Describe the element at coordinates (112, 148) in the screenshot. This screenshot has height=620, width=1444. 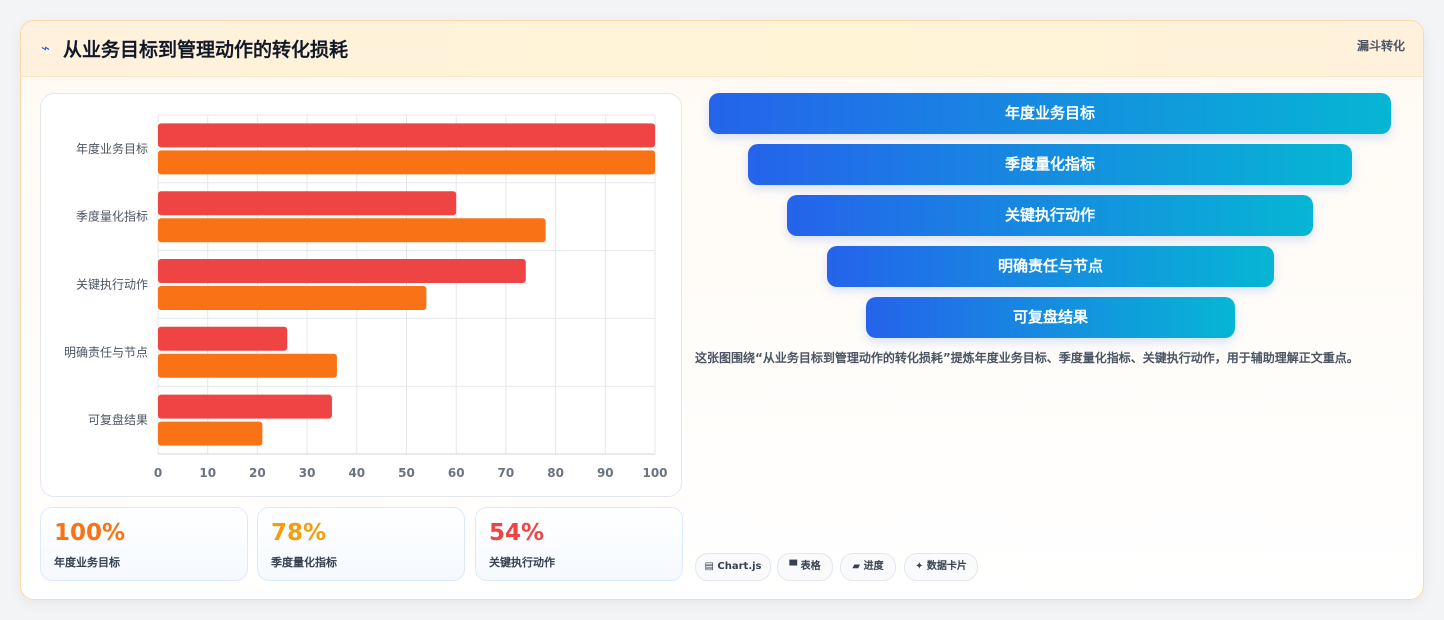
I see `y-tick-label: 年度业务目标` at that location.